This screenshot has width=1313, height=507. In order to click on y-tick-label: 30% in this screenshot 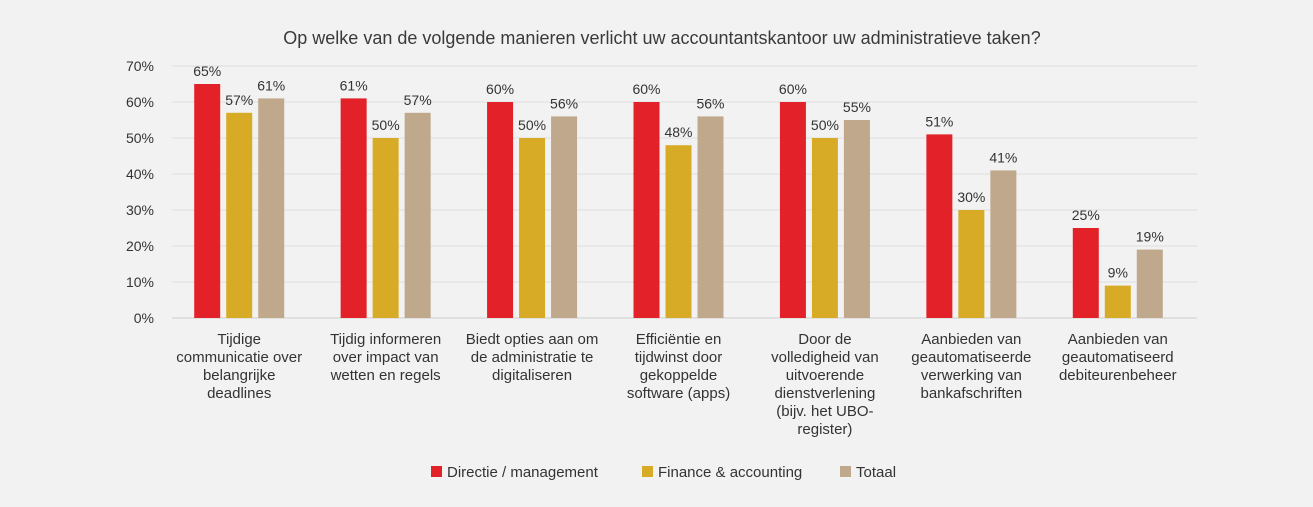, I will do `click(140, 210)`.